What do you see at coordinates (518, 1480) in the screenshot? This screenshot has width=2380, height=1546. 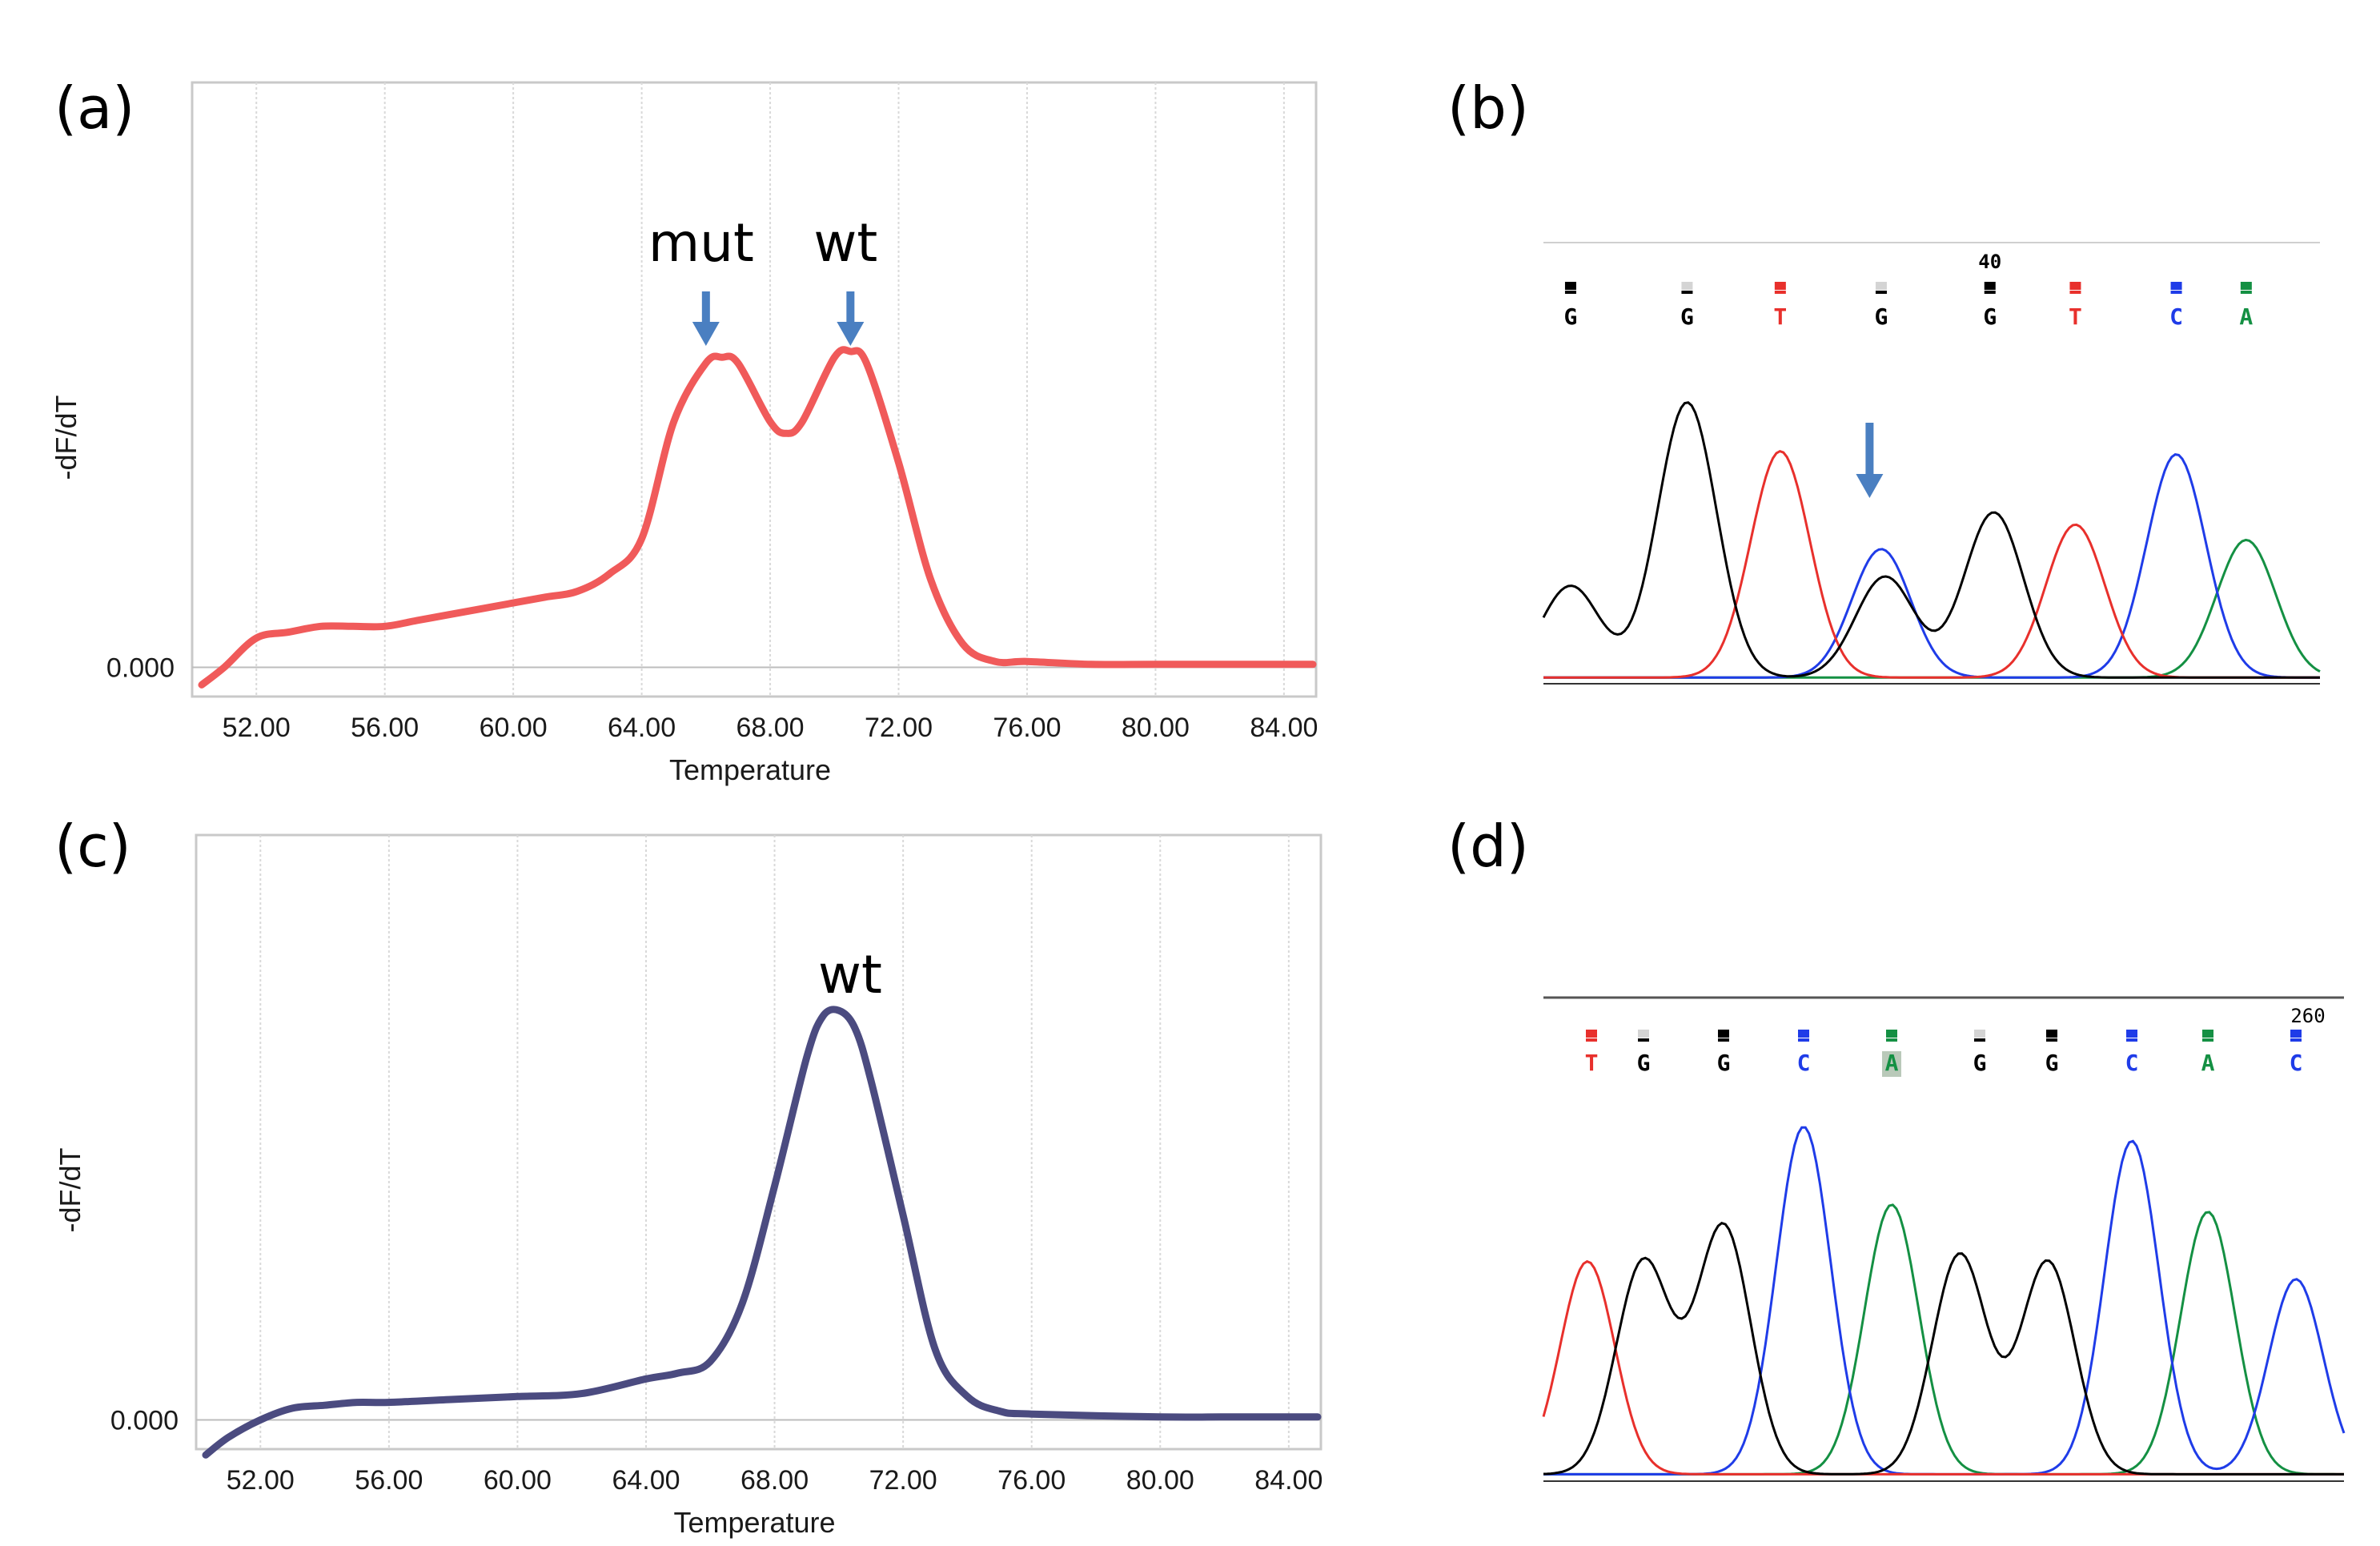 I see `c-x-tick-label: 60.00` at bounding box center [518, 1480].